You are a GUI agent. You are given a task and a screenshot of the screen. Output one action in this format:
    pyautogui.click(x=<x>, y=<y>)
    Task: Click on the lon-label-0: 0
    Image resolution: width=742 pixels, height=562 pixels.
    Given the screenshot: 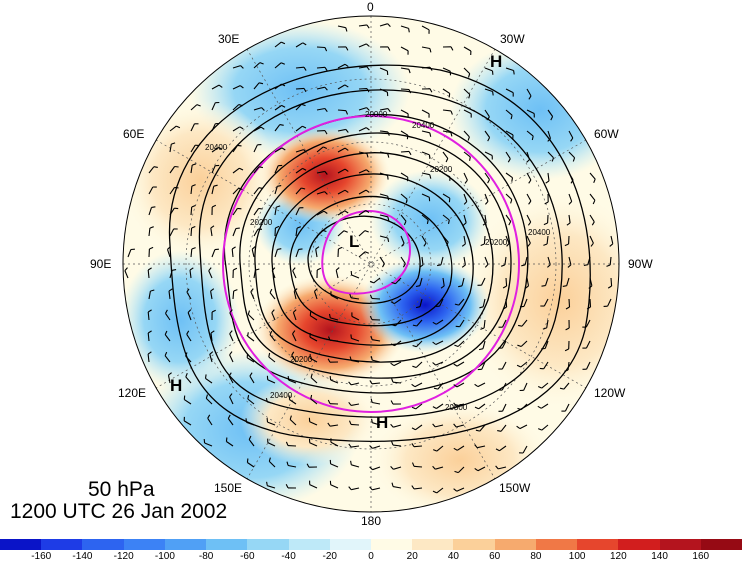 What is the action you would take?
    pyautogui.click(x=370, y=7)
    